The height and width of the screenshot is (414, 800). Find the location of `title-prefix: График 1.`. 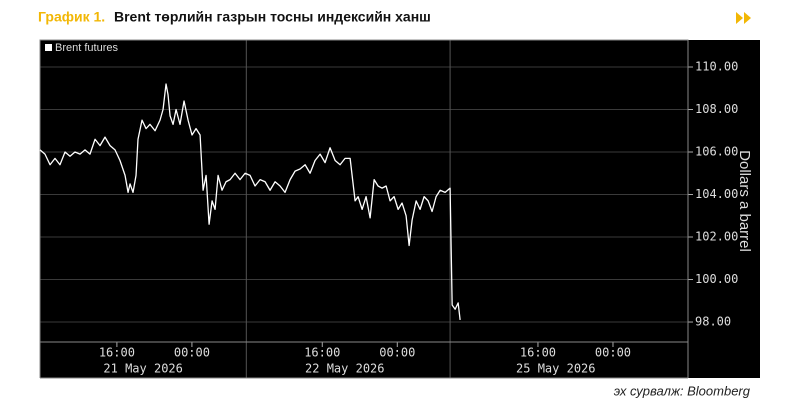

title-prefix: График 1. is located at coordinates (71, 17).